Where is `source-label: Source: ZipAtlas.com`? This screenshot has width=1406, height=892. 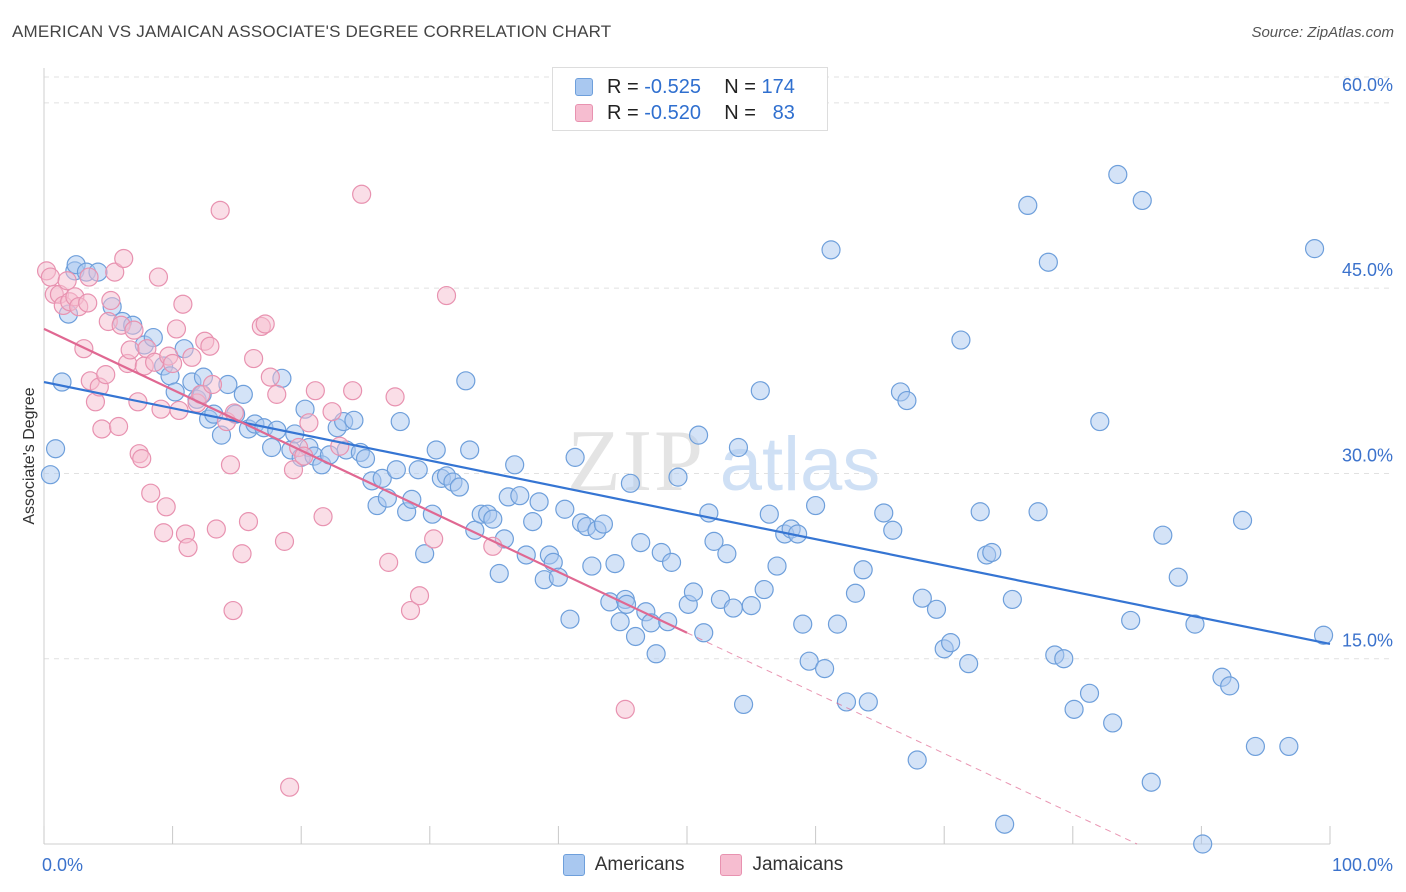
source-label: Source: ZipAtlas.com is located at coordinates (1322, 32).